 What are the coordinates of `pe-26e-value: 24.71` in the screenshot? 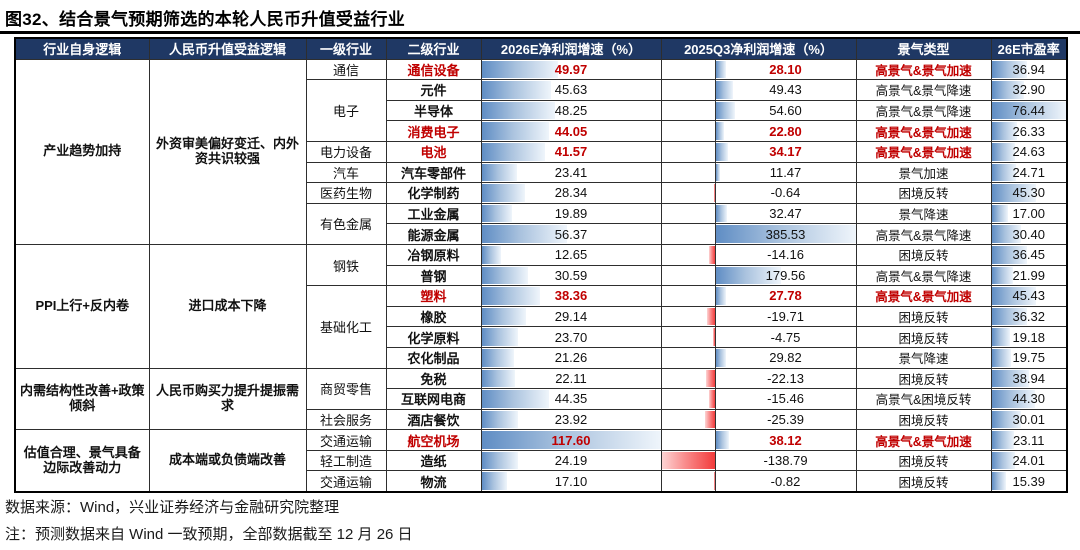 It's located at (1029, 172).